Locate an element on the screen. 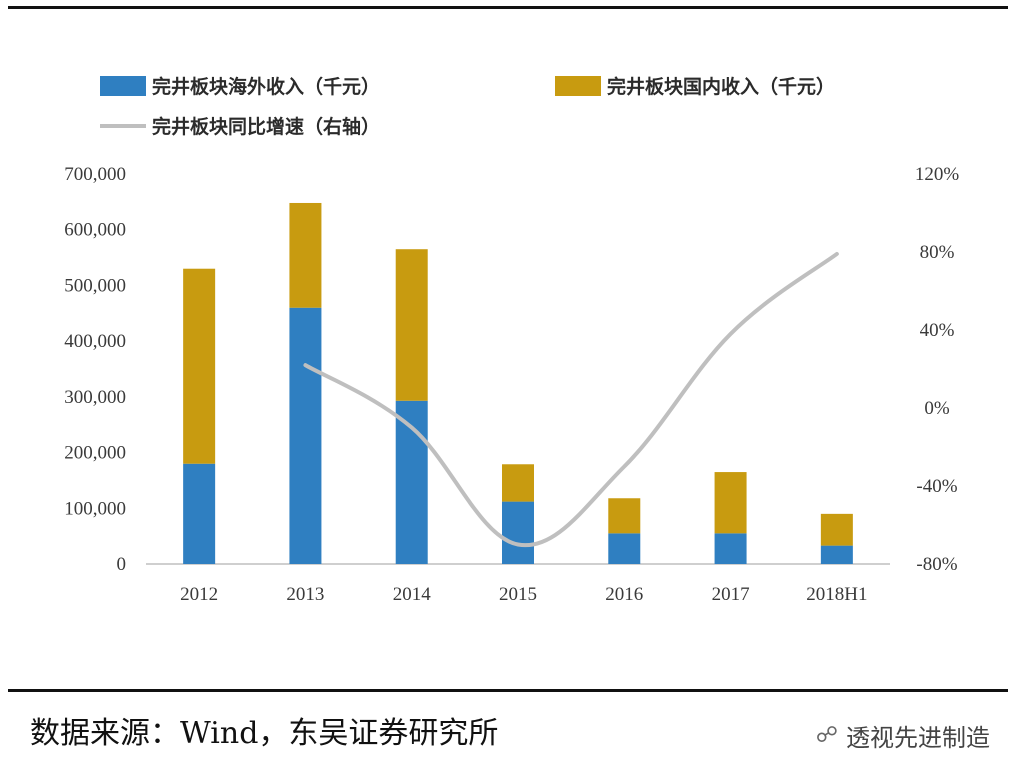 The height and width of the screenshot is (778, 1024). legend-swatch-overseas is located at coordinates (123, 86).